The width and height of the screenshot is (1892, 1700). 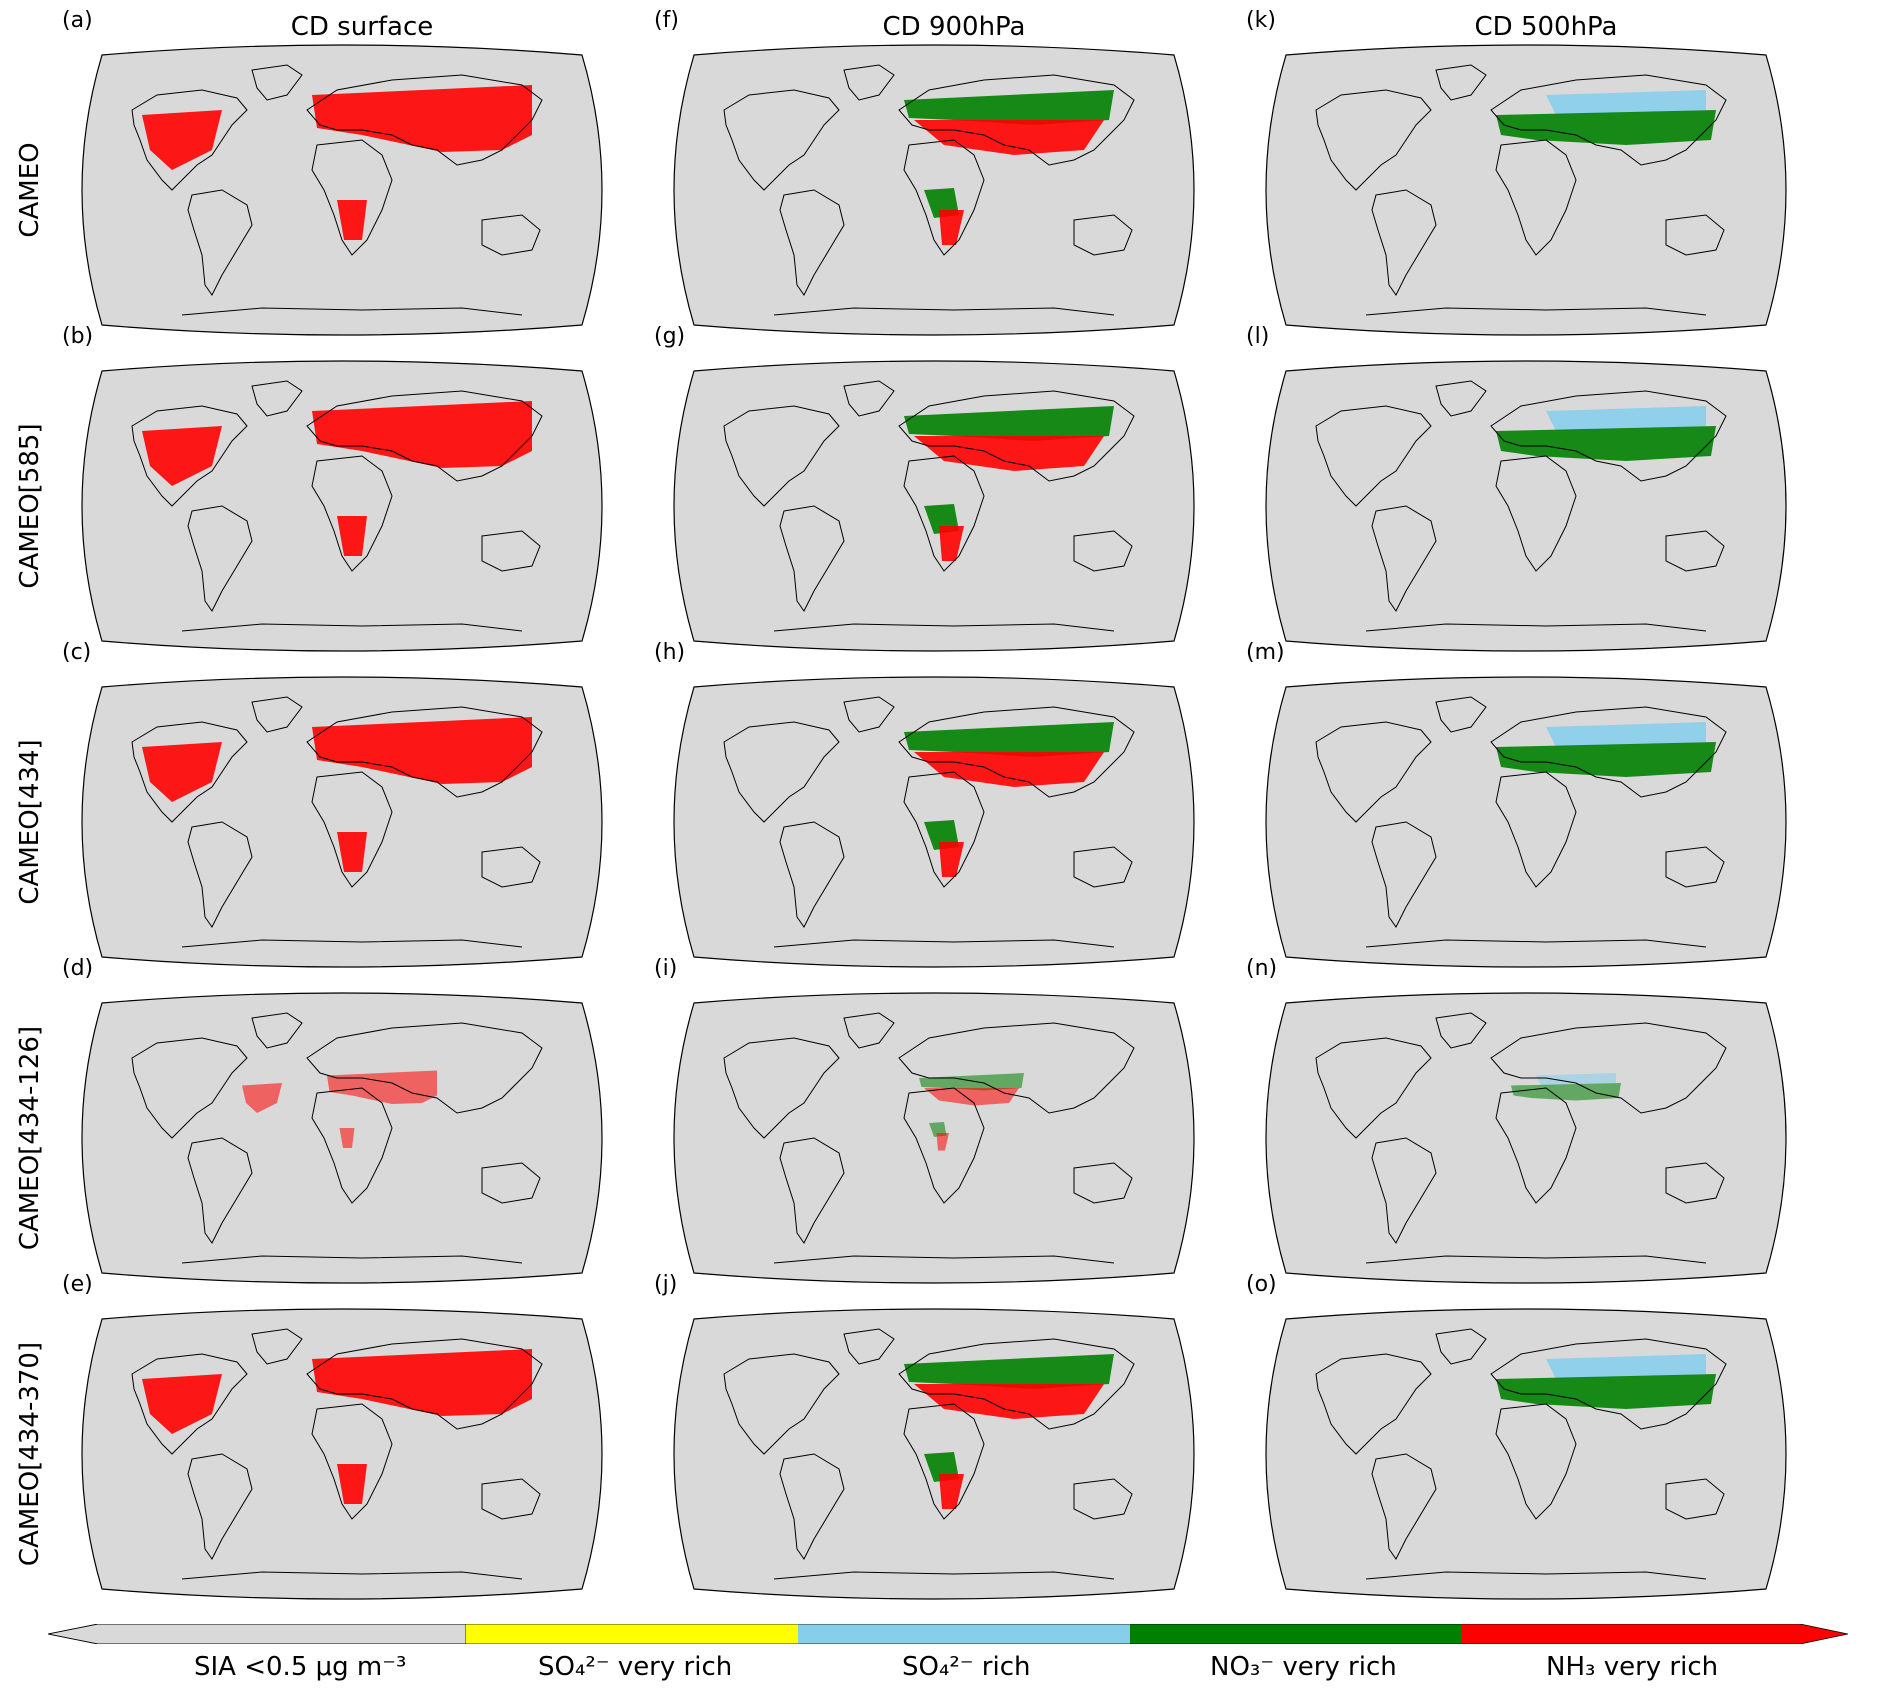 What do you see at coordinates (362, 27) in the screenshot?
I see `column-title-surface: CD surface` at bounding box center [362, 27].